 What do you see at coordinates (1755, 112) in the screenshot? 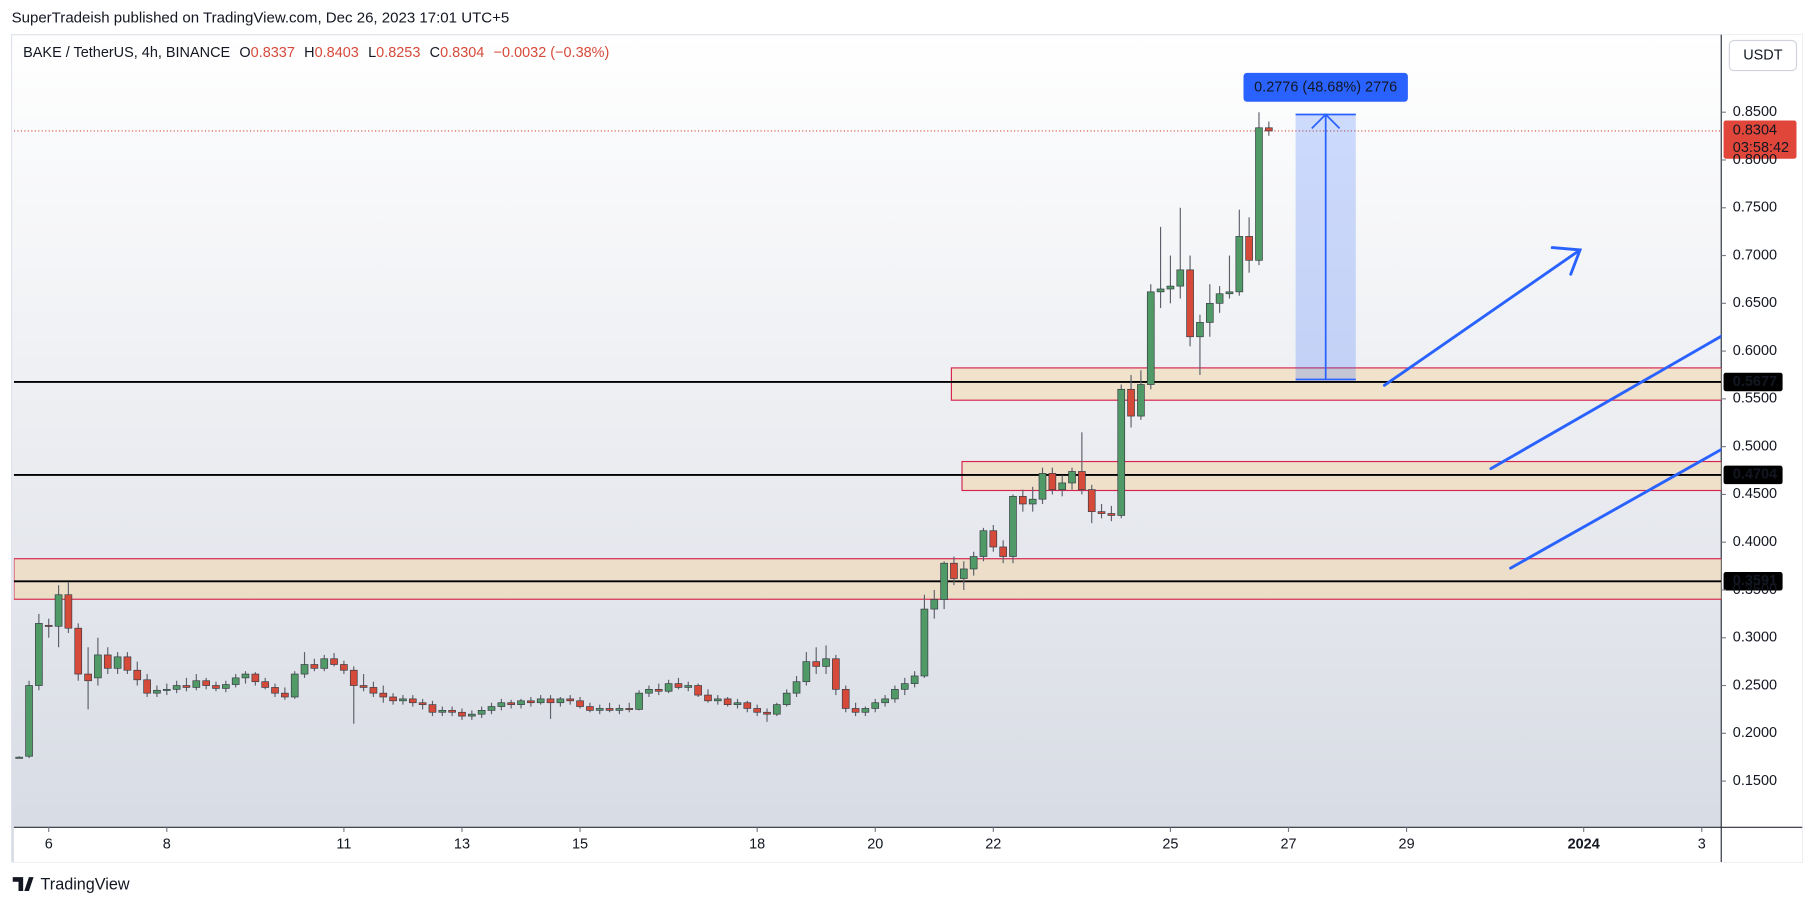
I see `y-tick-label: 0.8500` at bounding box center [1755, 112].